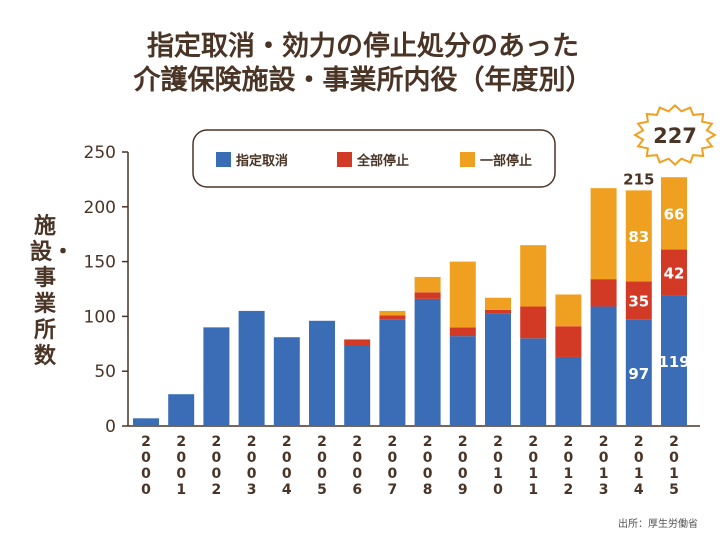 The width and height of the screenshot is (726, 545). Describe the element at coordinates (427, 295) in the screenshot. I see `bar-2008-全部停止` at that location.